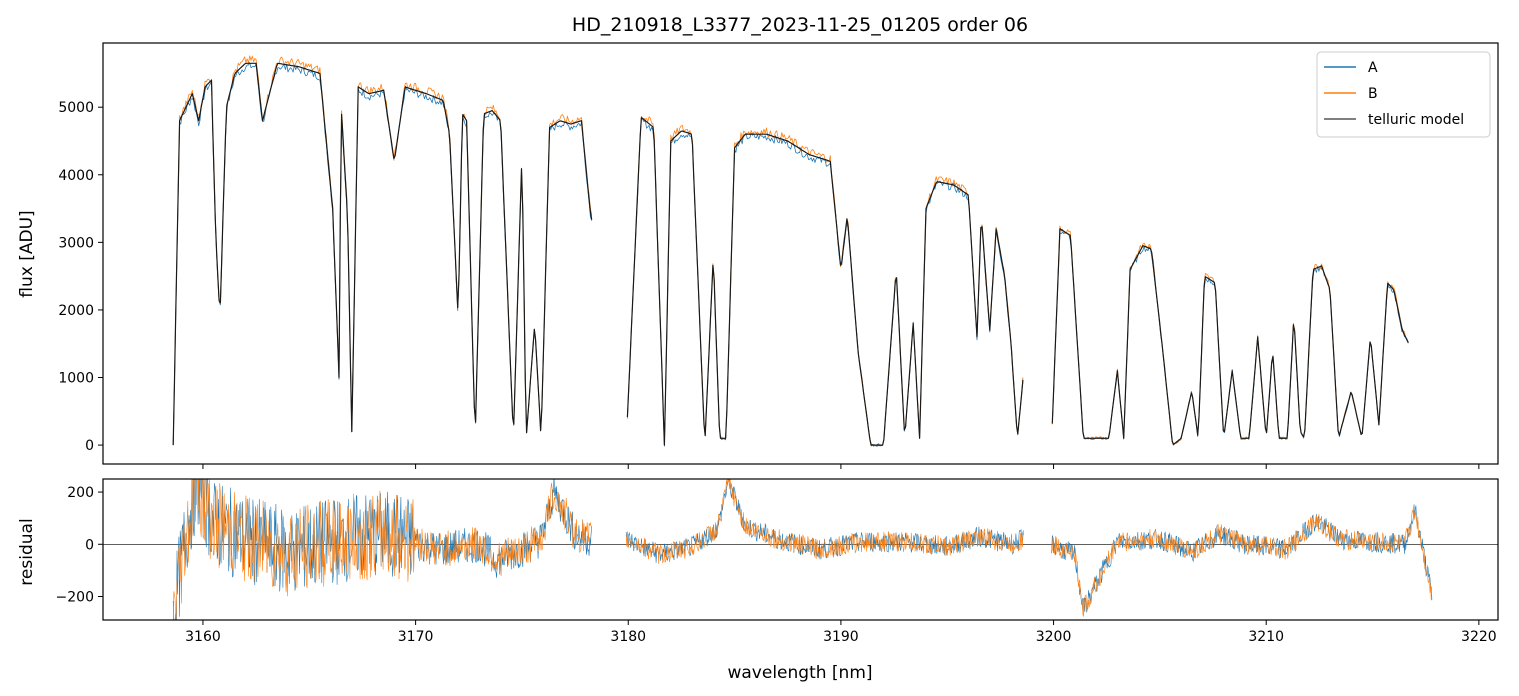 The image size is (1519, 696). I want to click on x-axis-label: wavelength [nm], so click(799, 673).